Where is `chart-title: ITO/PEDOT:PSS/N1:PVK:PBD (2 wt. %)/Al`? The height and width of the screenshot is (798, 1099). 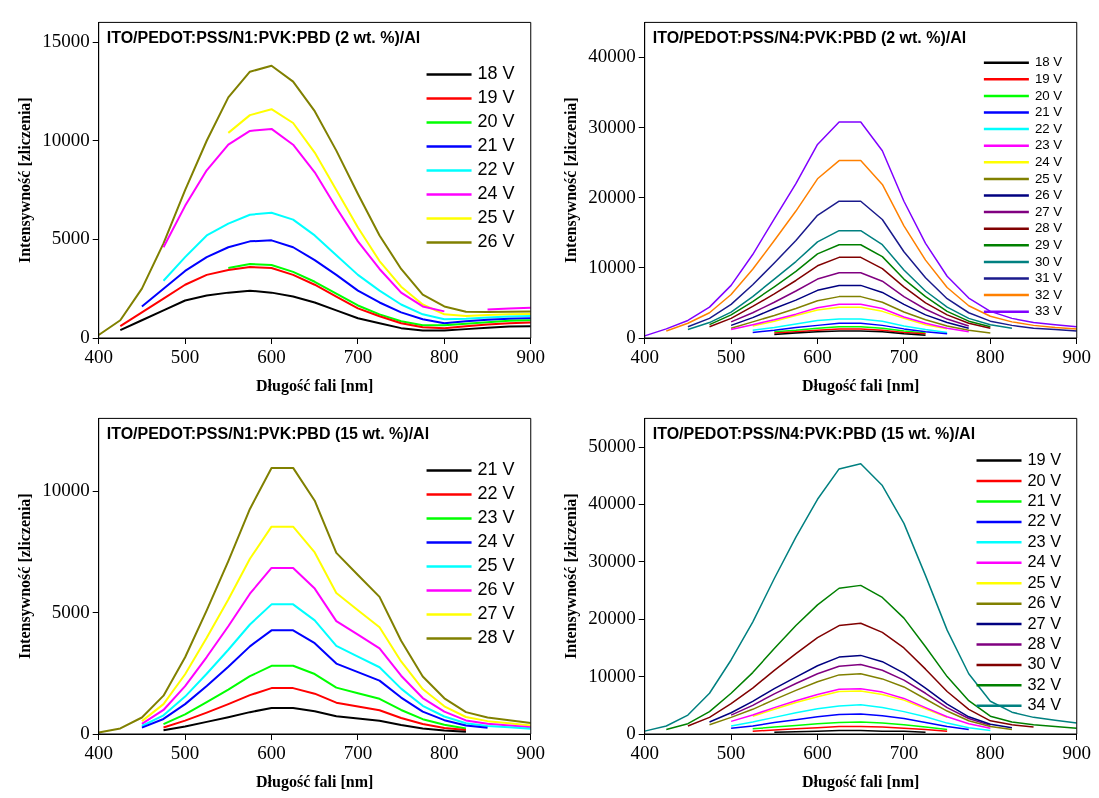
chart-title: ITO/PEDOT:PSS/N1:PVK:PBD (2 wt. %)/Al is located at coordinates (263, 37).